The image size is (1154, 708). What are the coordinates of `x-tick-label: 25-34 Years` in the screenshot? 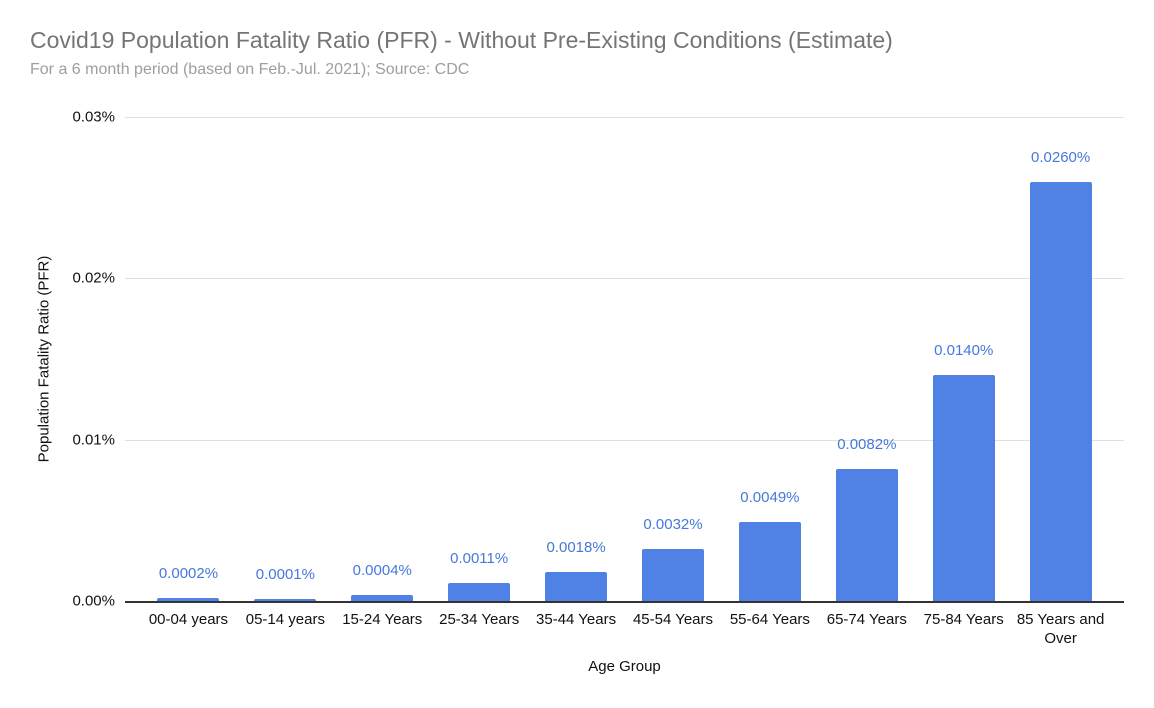 It's located at (479, 619).